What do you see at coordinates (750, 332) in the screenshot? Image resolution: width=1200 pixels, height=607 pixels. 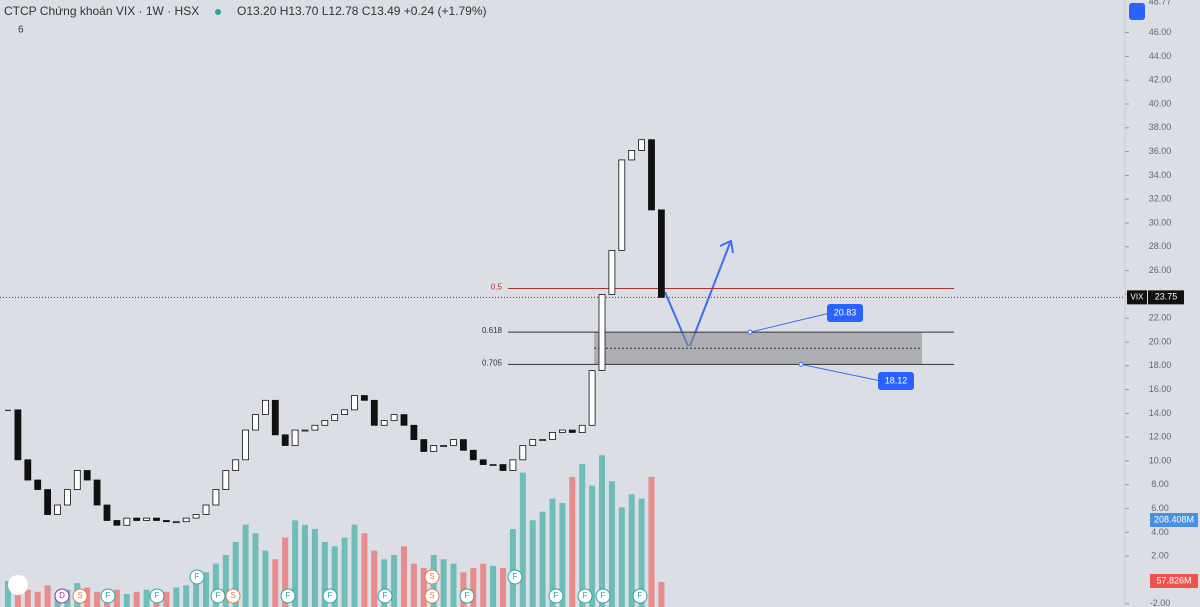 I see `callout-anchor` at bounding box center [750, 332].